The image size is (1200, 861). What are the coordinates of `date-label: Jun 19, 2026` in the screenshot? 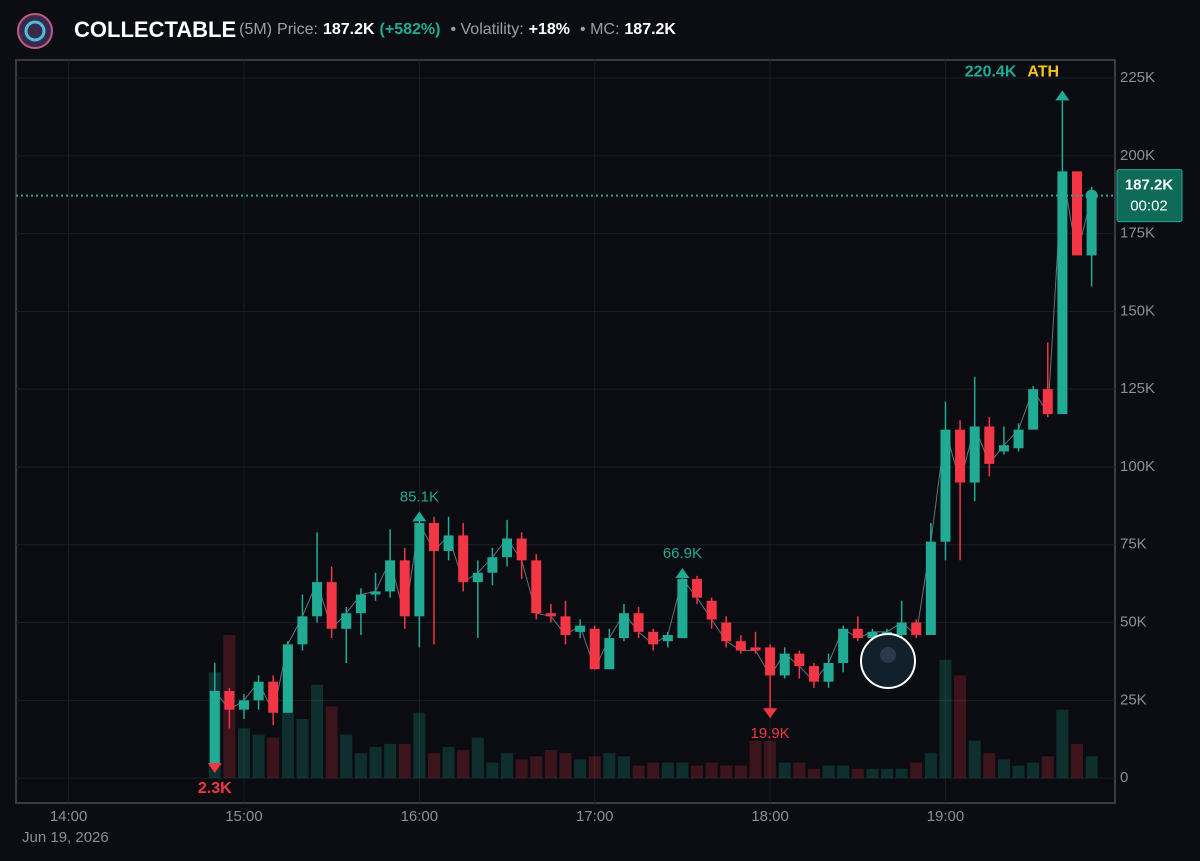 It's located at (65, 837).